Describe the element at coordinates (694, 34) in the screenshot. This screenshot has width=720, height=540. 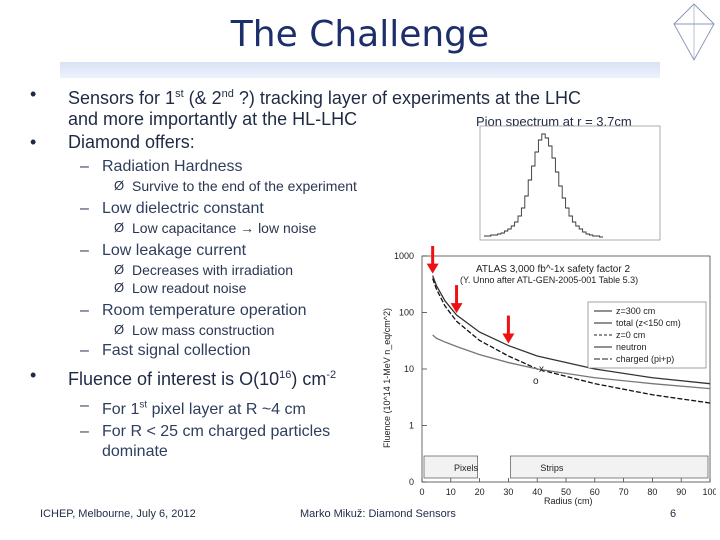
I see `logo-icon` at that location.